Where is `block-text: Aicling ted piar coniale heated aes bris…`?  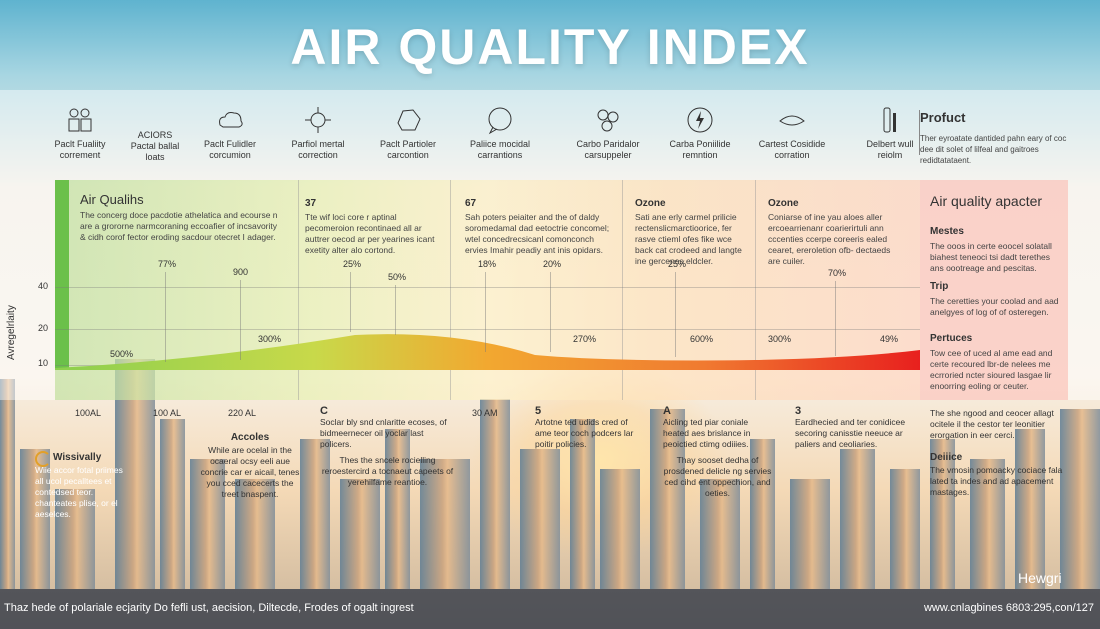 block-text: Aicling ted piar coniale heated aes bris… is located at coordinates (707, 433).